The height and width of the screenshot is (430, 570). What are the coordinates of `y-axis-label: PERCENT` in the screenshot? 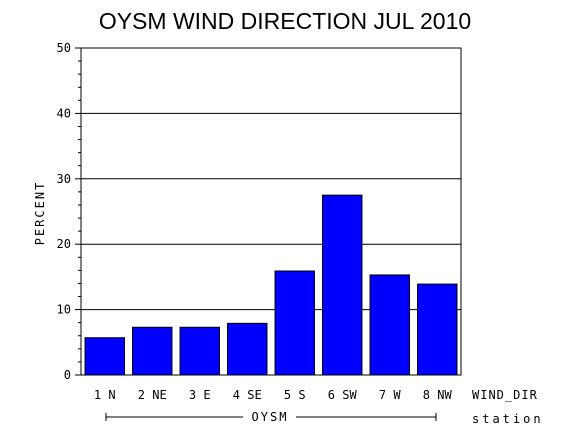 It's located at (40, 213).